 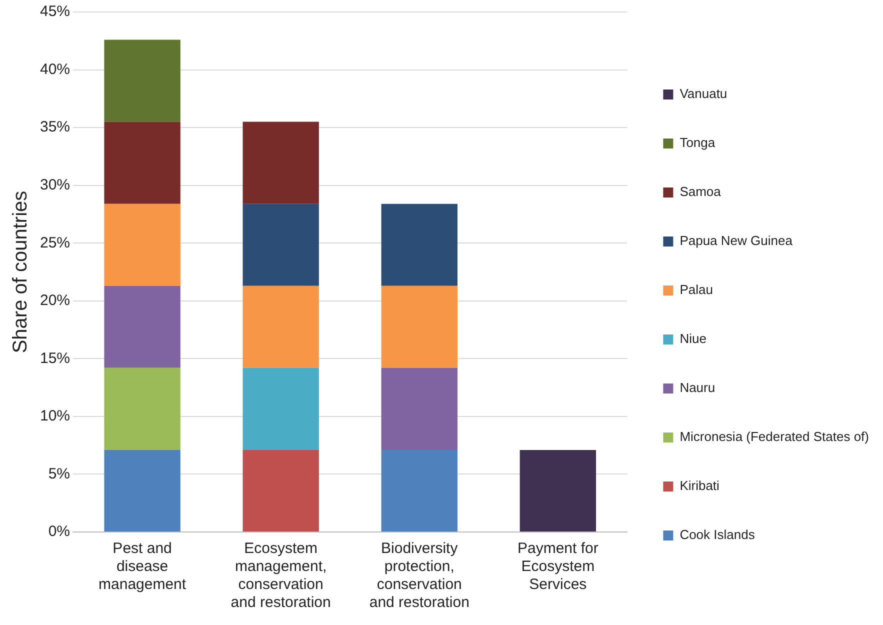 I want to click on legend-label: Samoa, so click(x=701, y=192).